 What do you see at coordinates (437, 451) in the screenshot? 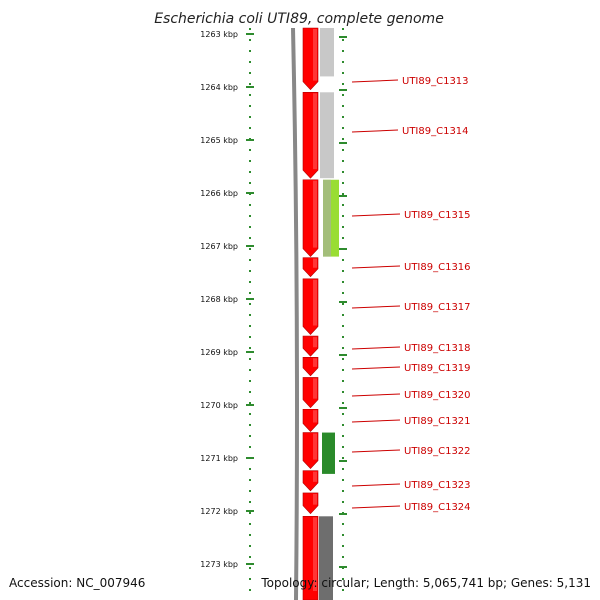
I see `gene-label: UTI89_C1322` at bounding box center [437, 451].